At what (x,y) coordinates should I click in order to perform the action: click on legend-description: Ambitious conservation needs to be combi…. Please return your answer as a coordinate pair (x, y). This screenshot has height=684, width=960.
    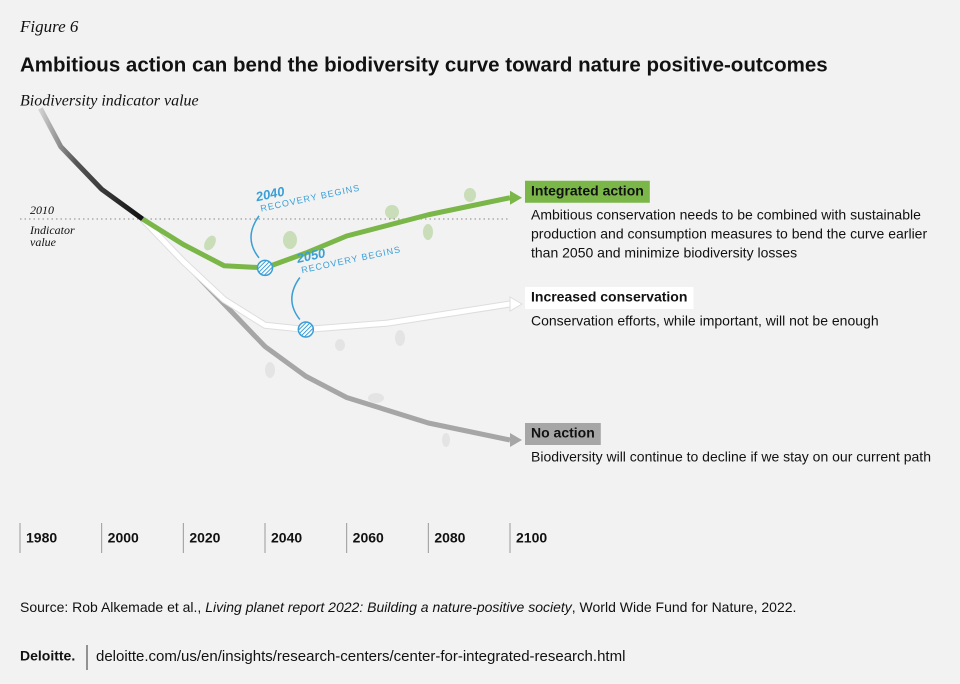
    Looking at the image, I should click on (726, 214).